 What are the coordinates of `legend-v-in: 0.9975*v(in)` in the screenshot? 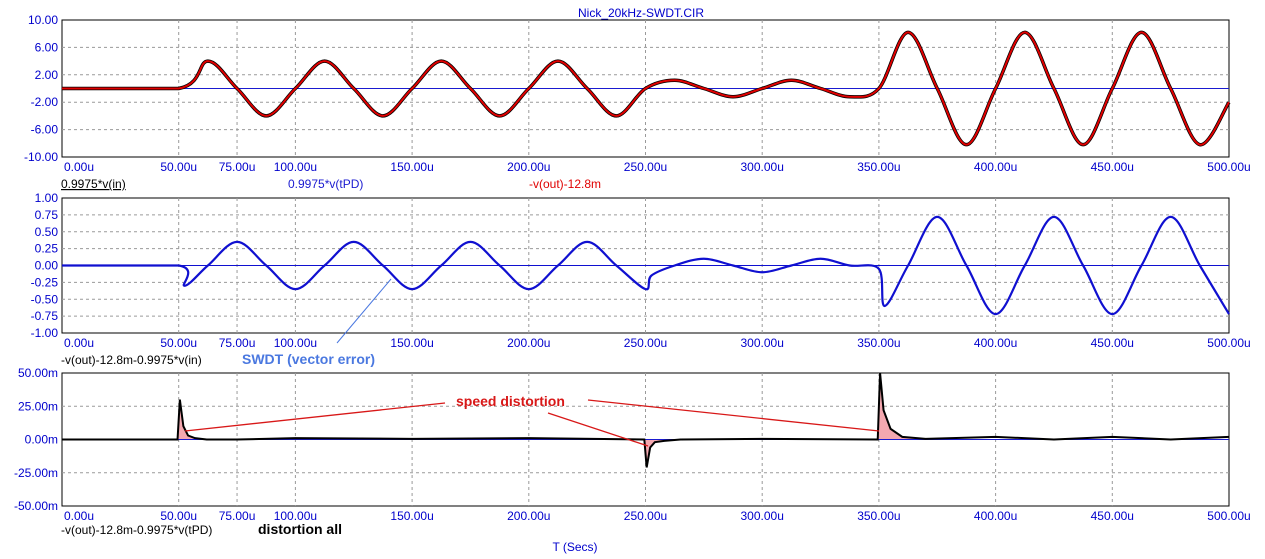 It's located at (93, 184).